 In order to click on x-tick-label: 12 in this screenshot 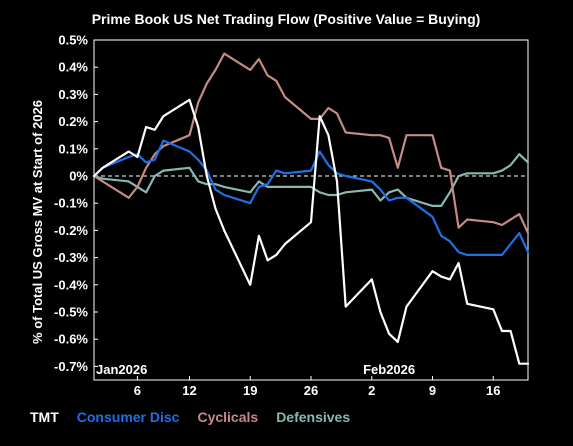, I will do `click(189, 390)`.